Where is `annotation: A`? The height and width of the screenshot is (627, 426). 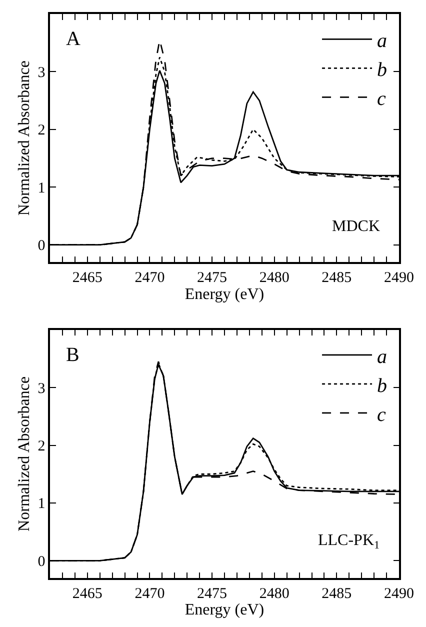 annotation: A is located at coordinates (73, 39).